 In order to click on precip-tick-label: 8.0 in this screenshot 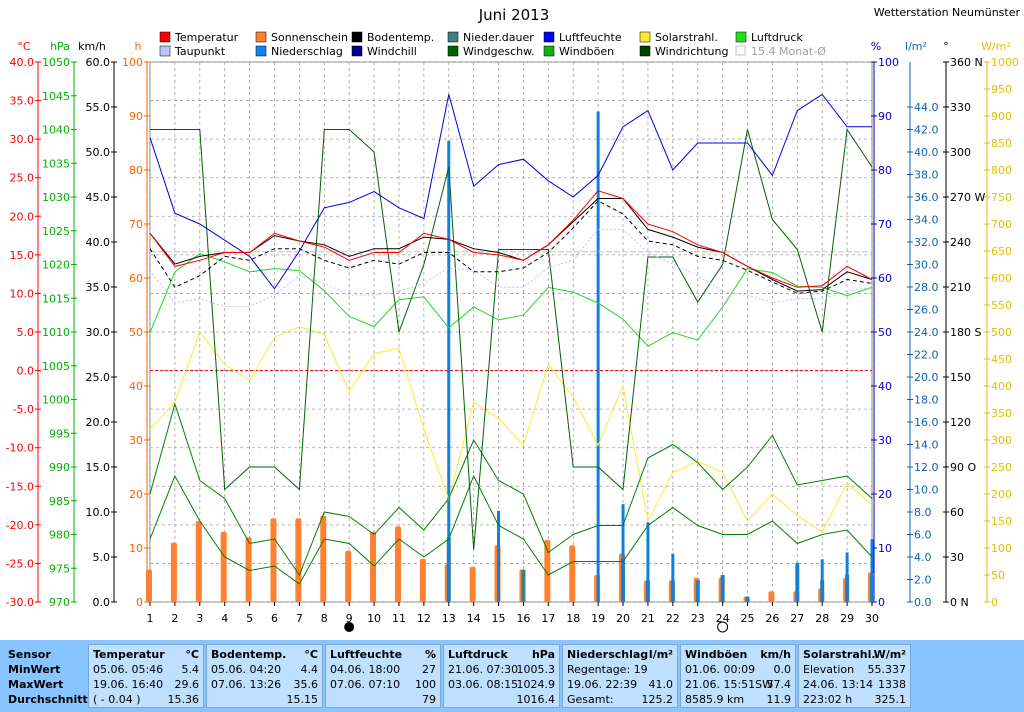, I will do `click(923, 512)`.